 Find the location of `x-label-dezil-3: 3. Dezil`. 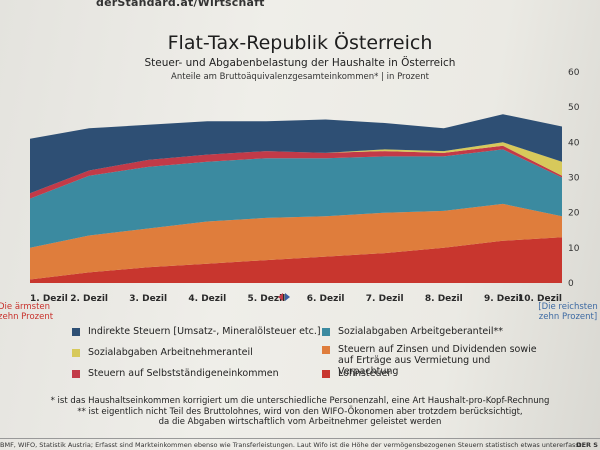

x-label-dezil-3: 3. Dezil is located at coordinates (148, 299).